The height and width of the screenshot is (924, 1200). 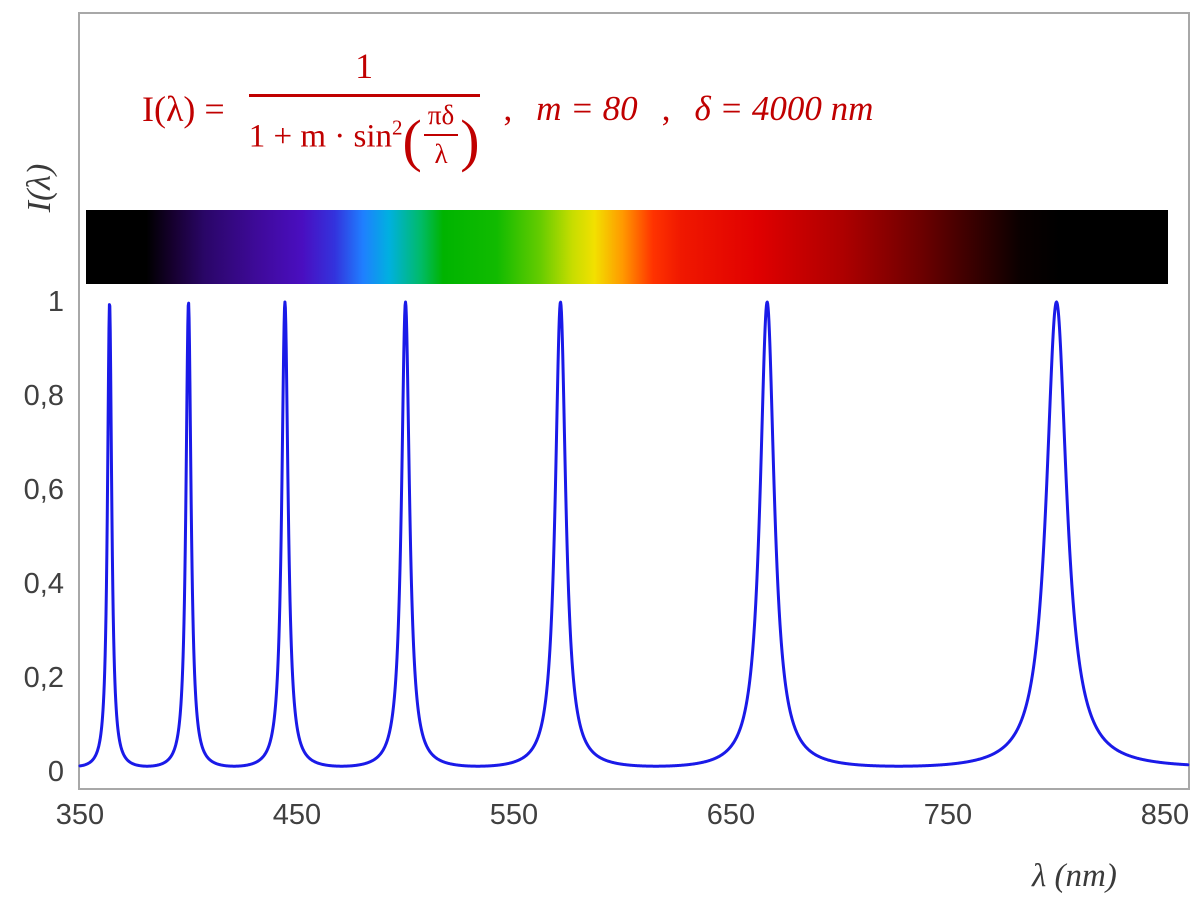 What do you see at coordinates (514, 815) in the screenshot?
I see `x-tick-label: 550` at bounding box center [514, 815].